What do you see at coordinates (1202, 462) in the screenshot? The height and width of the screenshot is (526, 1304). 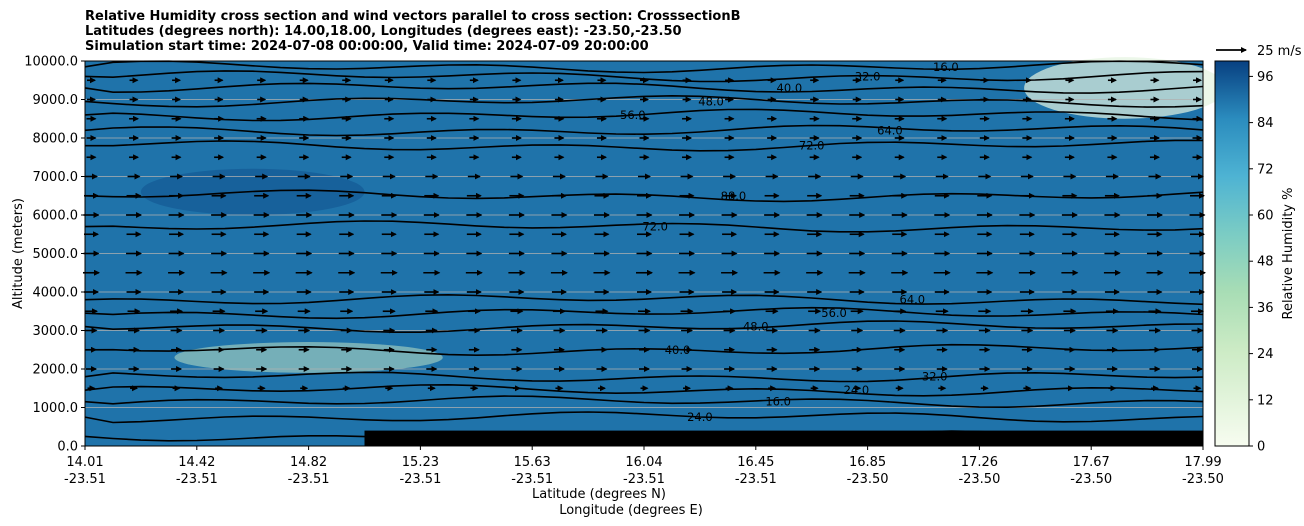 I see `x-tick-label-lat: 17.99` at bounding box center [1202, 462].